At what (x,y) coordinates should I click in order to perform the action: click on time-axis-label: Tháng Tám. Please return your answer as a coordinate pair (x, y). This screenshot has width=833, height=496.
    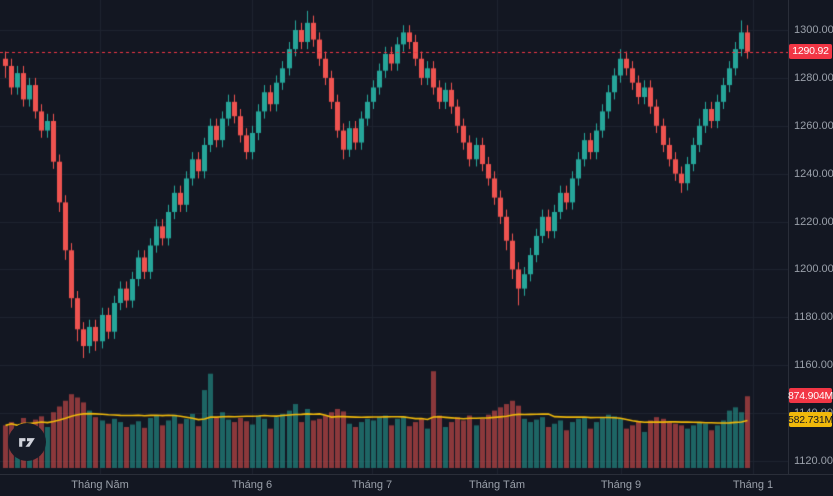
    Looking at the image, I should click on (497, 485).